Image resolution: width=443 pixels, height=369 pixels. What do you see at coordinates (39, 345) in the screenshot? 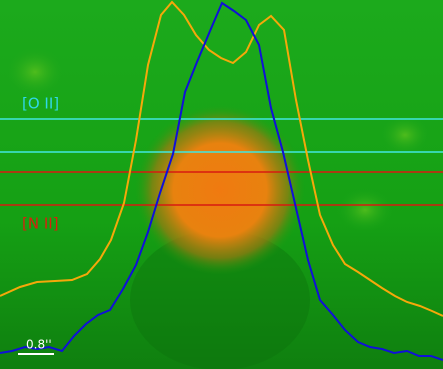
I see `scale-label: 0.8''` at bounding box center [39, 345].